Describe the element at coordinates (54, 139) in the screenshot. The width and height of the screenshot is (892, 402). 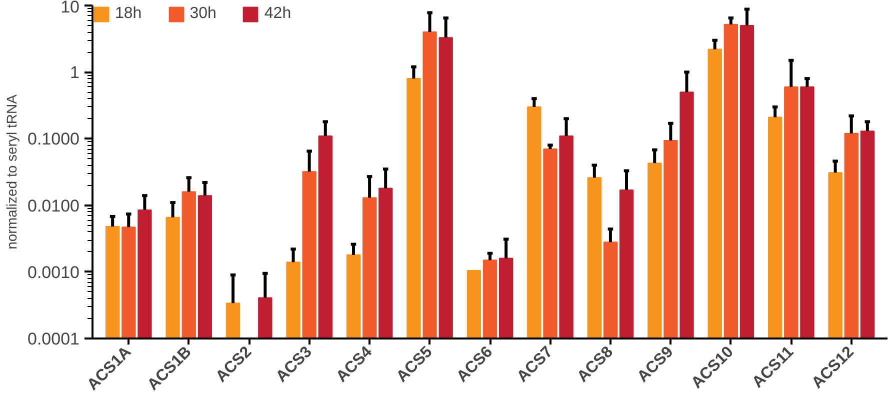
I see `y-tick-label: 0.1000` at that location.